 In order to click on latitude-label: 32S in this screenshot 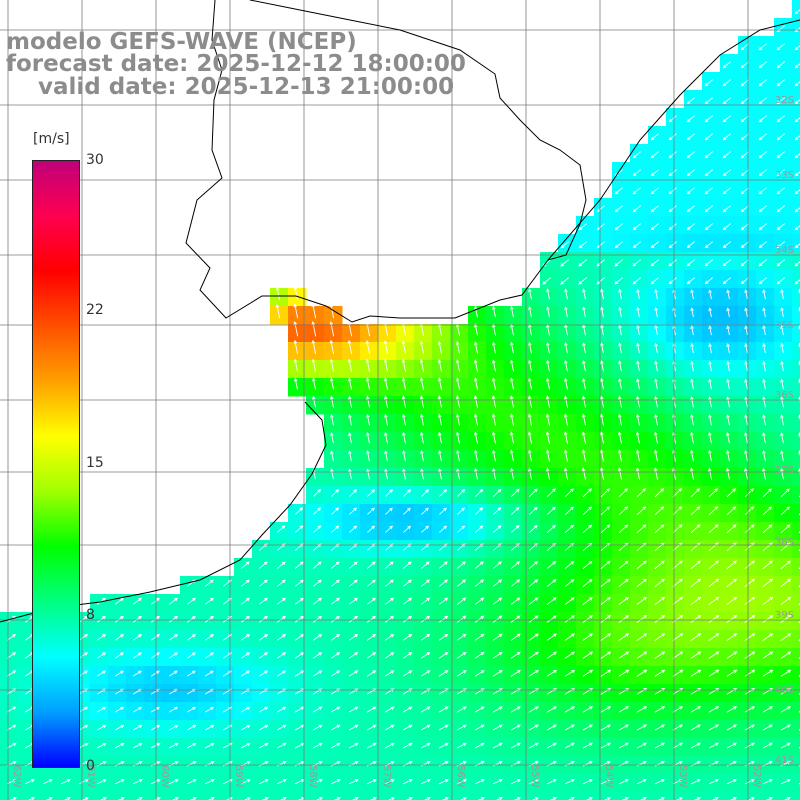, I will do `click(784, 100)`.